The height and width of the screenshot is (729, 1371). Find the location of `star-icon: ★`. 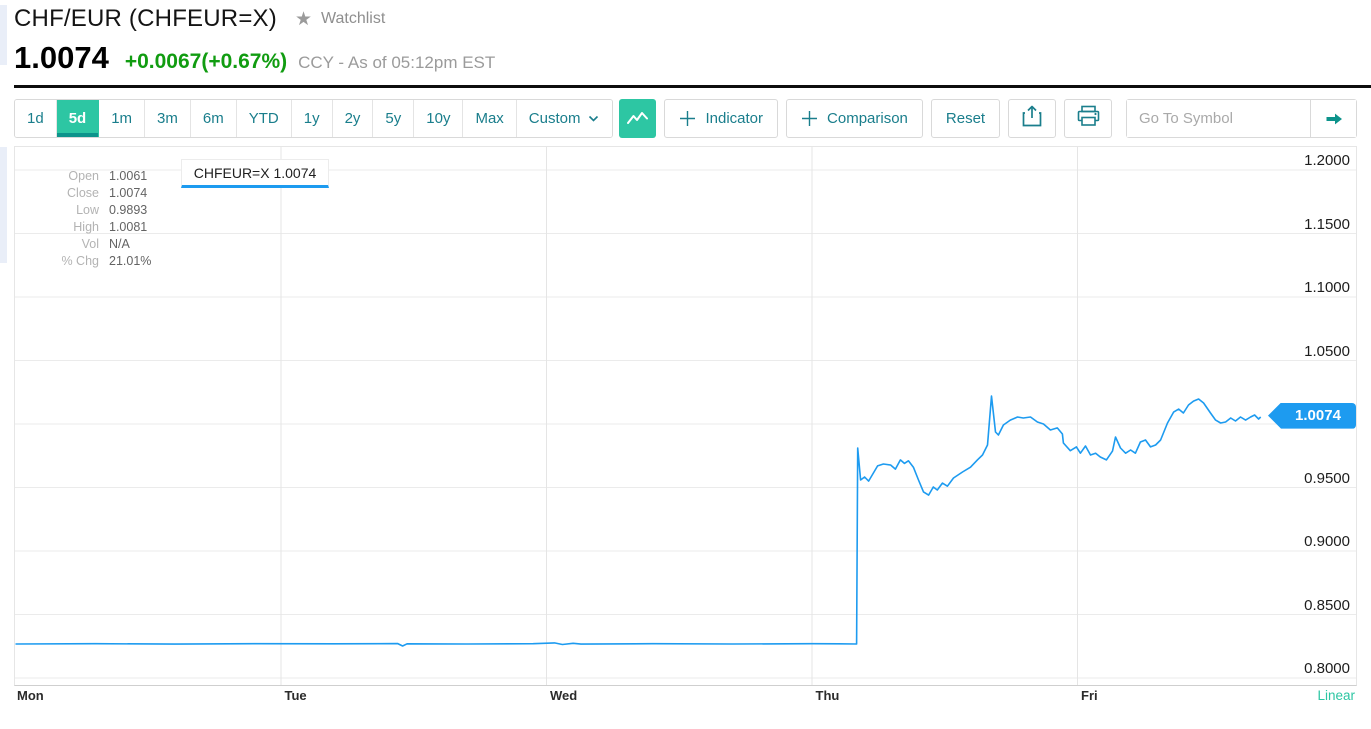

star-icon: ★ is located at coordinates (303, 19).